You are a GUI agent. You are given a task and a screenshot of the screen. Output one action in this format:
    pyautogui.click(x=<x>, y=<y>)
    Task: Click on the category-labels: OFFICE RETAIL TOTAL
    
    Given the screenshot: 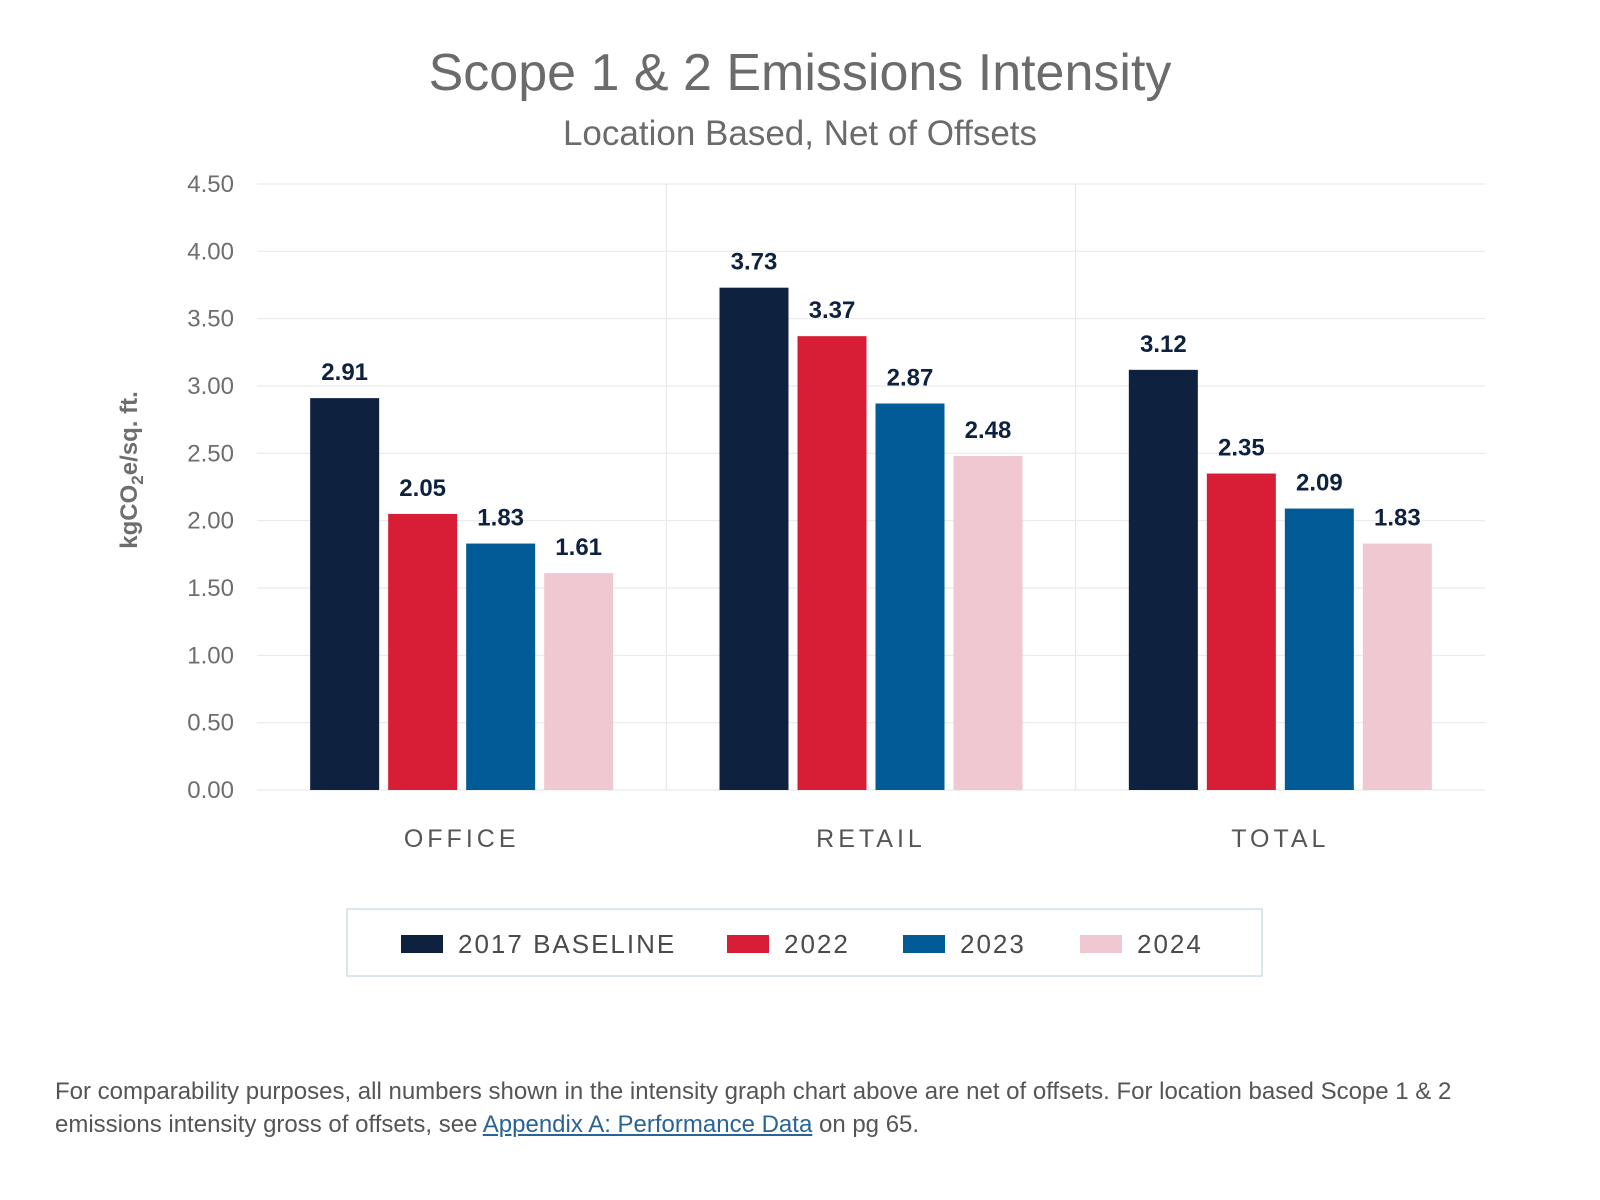 What is the action you would take?
    pyautogui.click(x=866, y=839)
    